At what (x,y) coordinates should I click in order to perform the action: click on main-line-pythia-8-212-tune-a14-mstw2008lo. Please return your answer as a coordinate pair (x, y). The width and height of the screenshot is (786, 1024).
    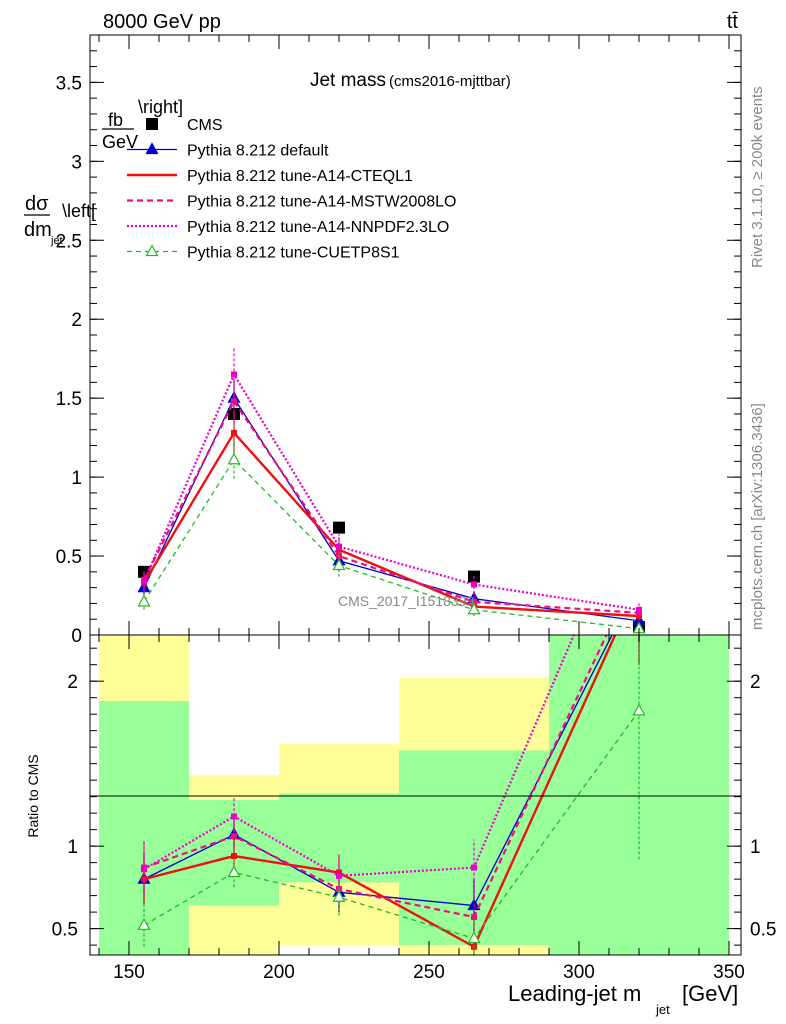
    Looking at the image, I should click on (391, 506).